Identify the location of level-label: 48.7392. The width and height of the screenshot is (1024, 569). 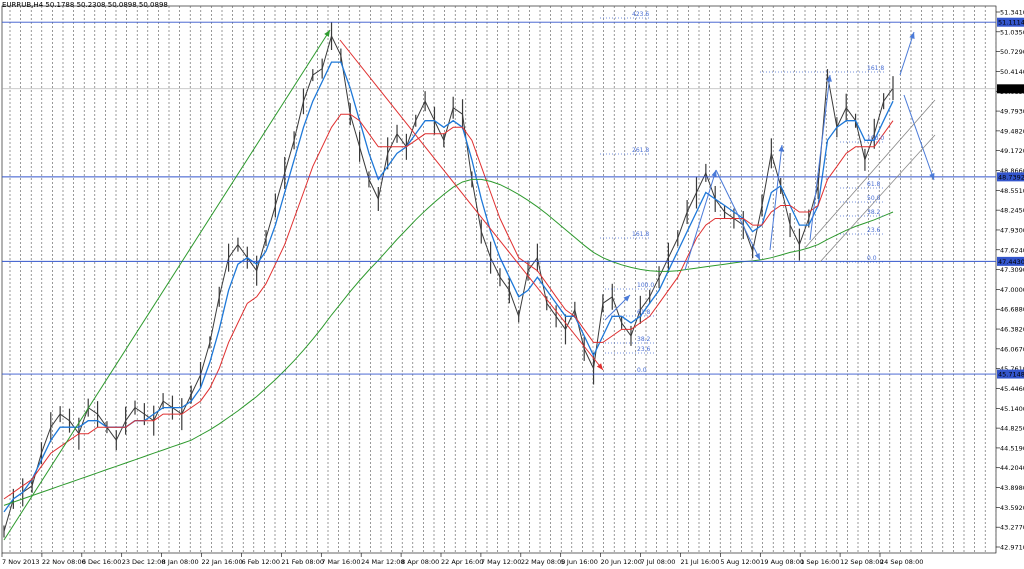
(1011, 177).